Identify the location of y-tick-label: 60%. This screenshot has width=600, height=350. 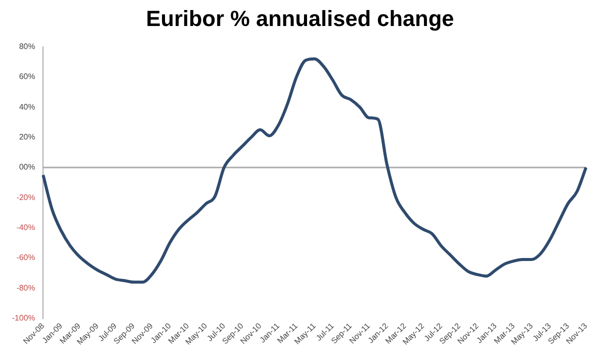
(27, 77).